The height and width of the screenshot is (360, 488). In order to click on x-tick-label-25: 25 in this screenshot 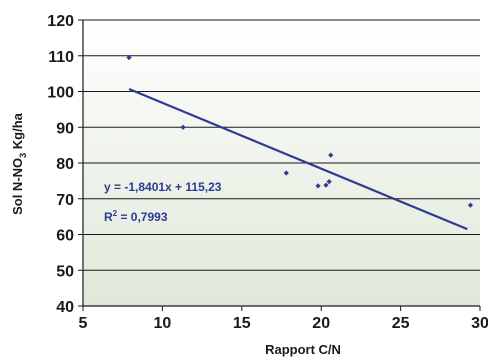, I will do `click(401, 323)`.